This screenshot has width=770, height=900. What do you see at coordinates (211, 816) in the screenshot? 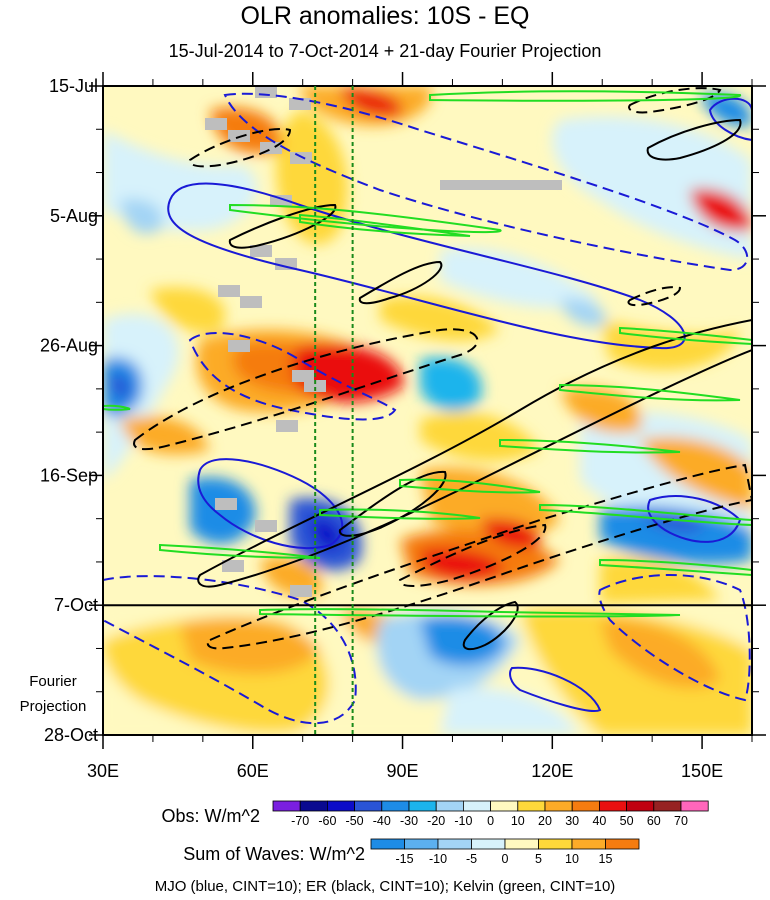
I see `obs-colorbar-label: Obs: W/m^2` at bounding box center [211, 816].